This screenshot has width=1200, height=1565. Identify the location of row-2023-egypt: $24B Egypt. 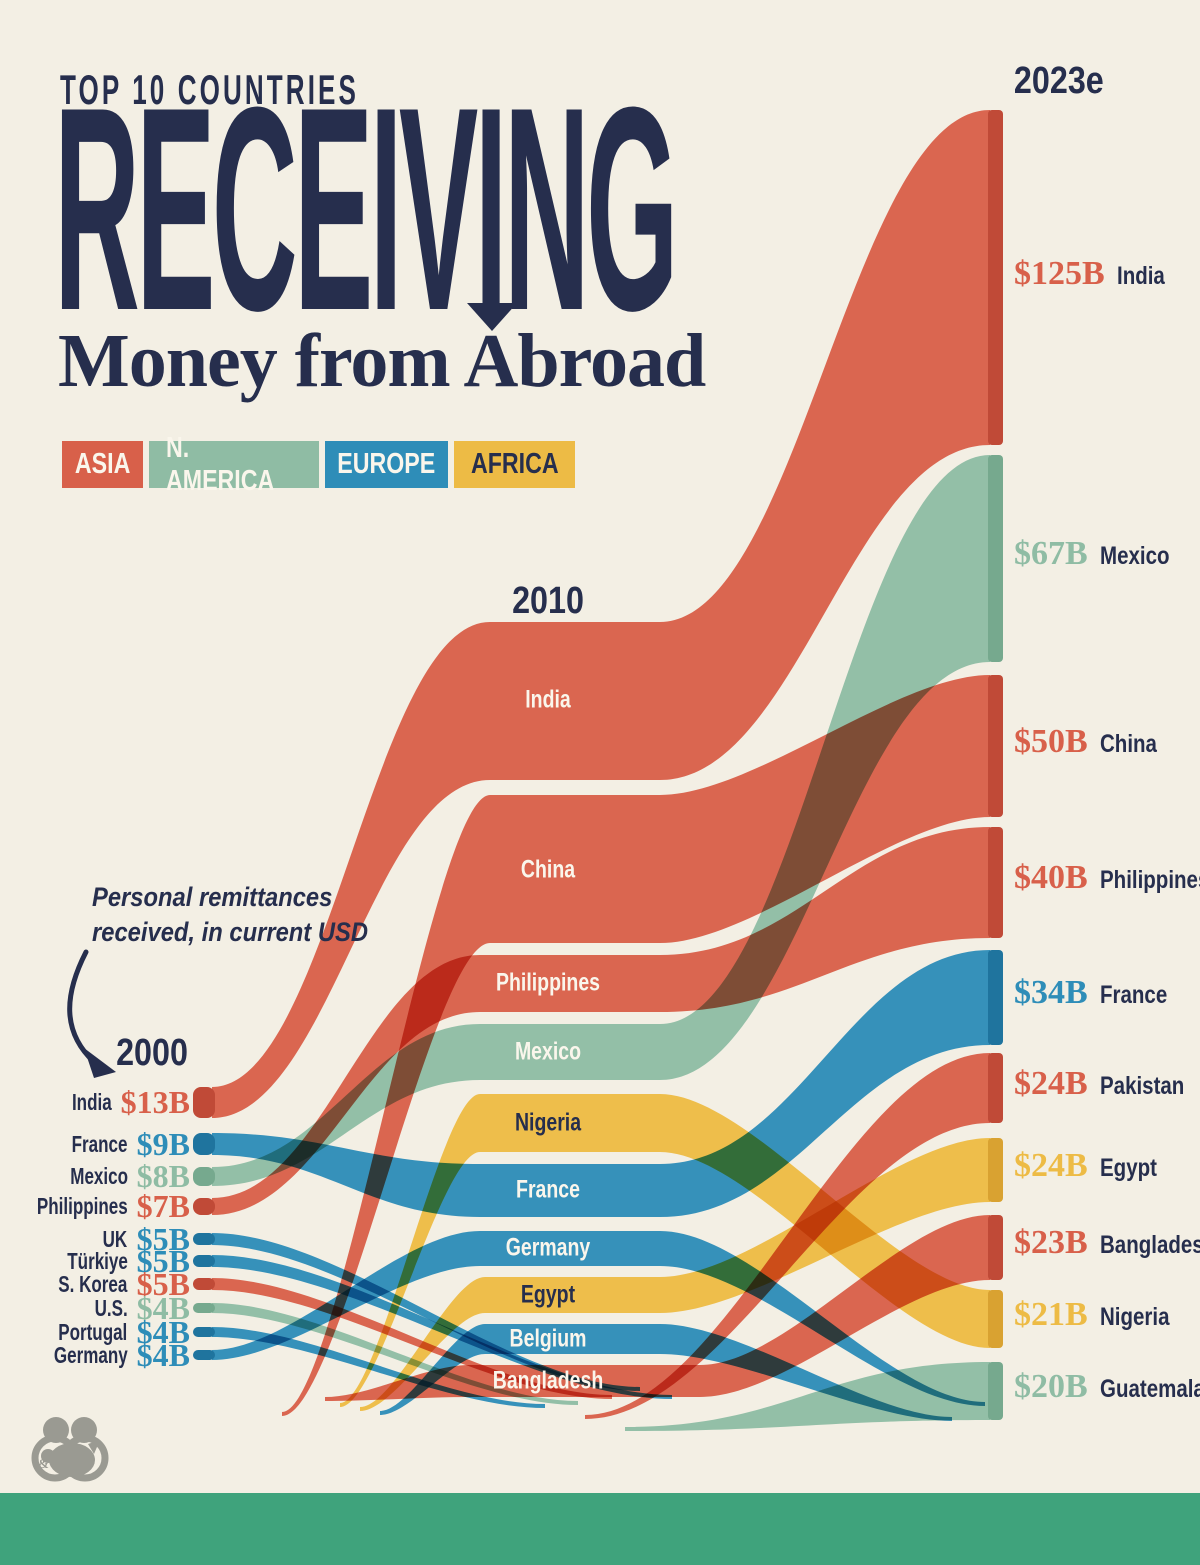
(1091, 1170).